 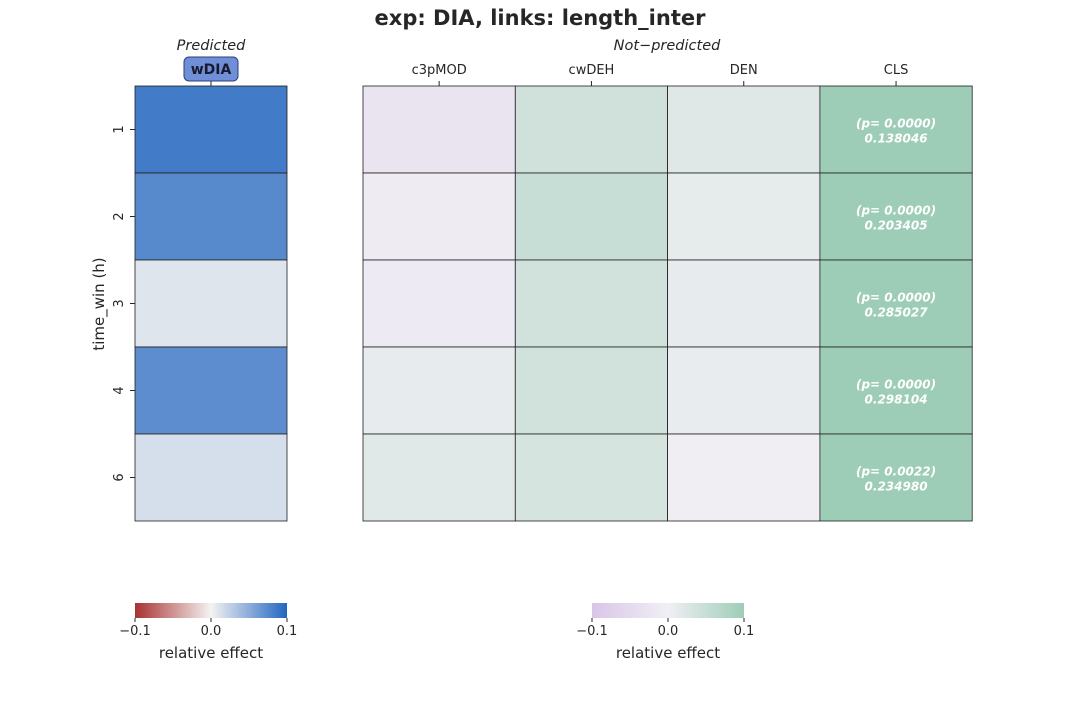 What do you see at coordinates (119, 477) in the screenshot?
I see `row-label: 6` at bounding box center [119, 477].